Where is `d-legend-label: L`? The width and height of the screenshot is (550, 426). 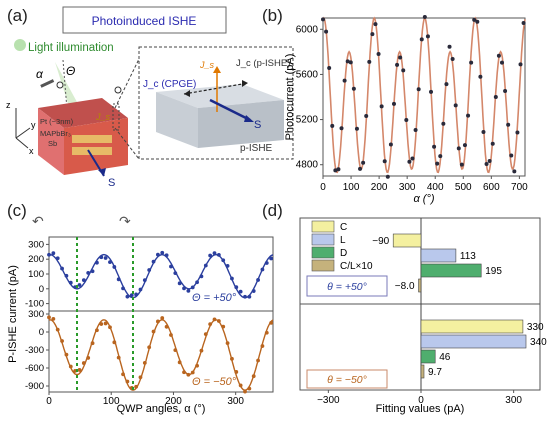
d-legend-label: L is located at coordinates (343, 240).